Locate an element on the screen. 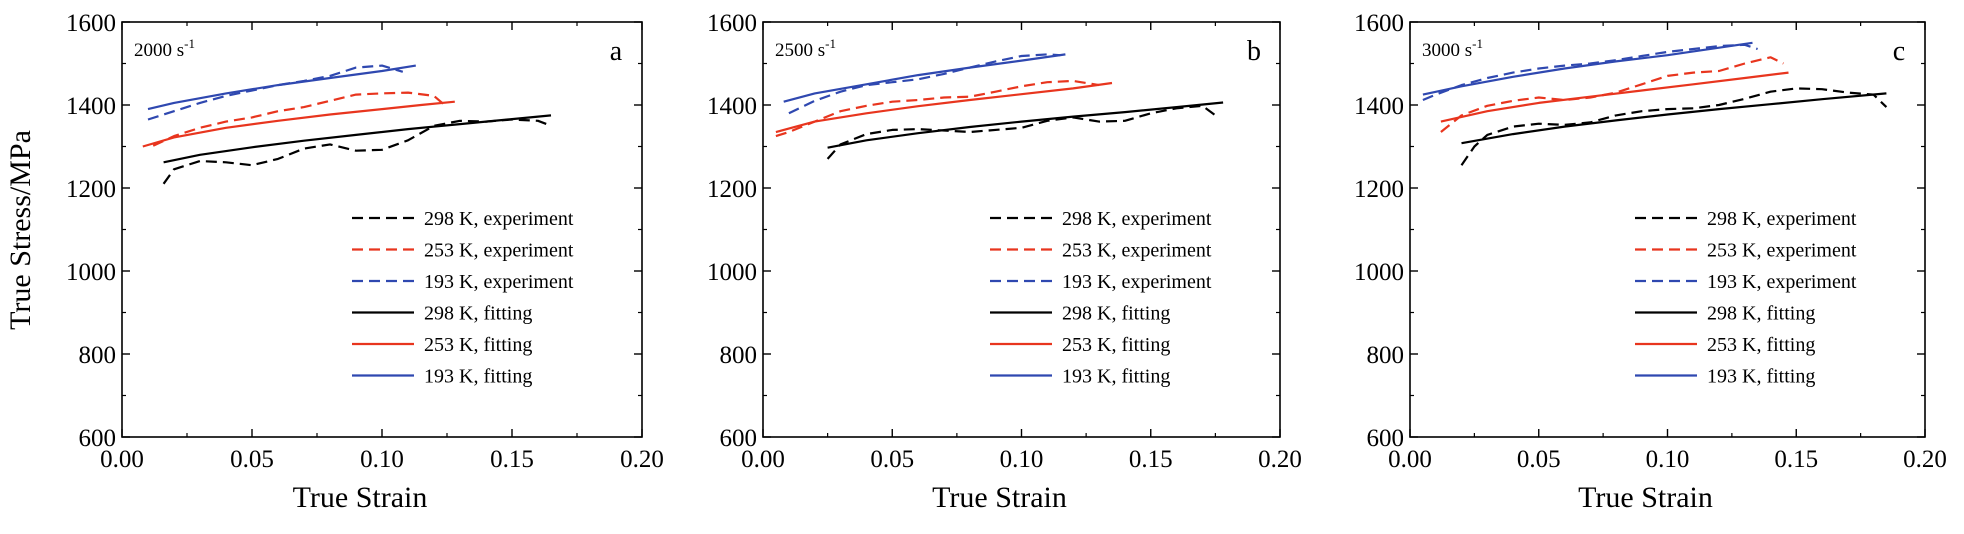  strain-rate-label: 2500 s-1 is located at coordinates (805, 48).